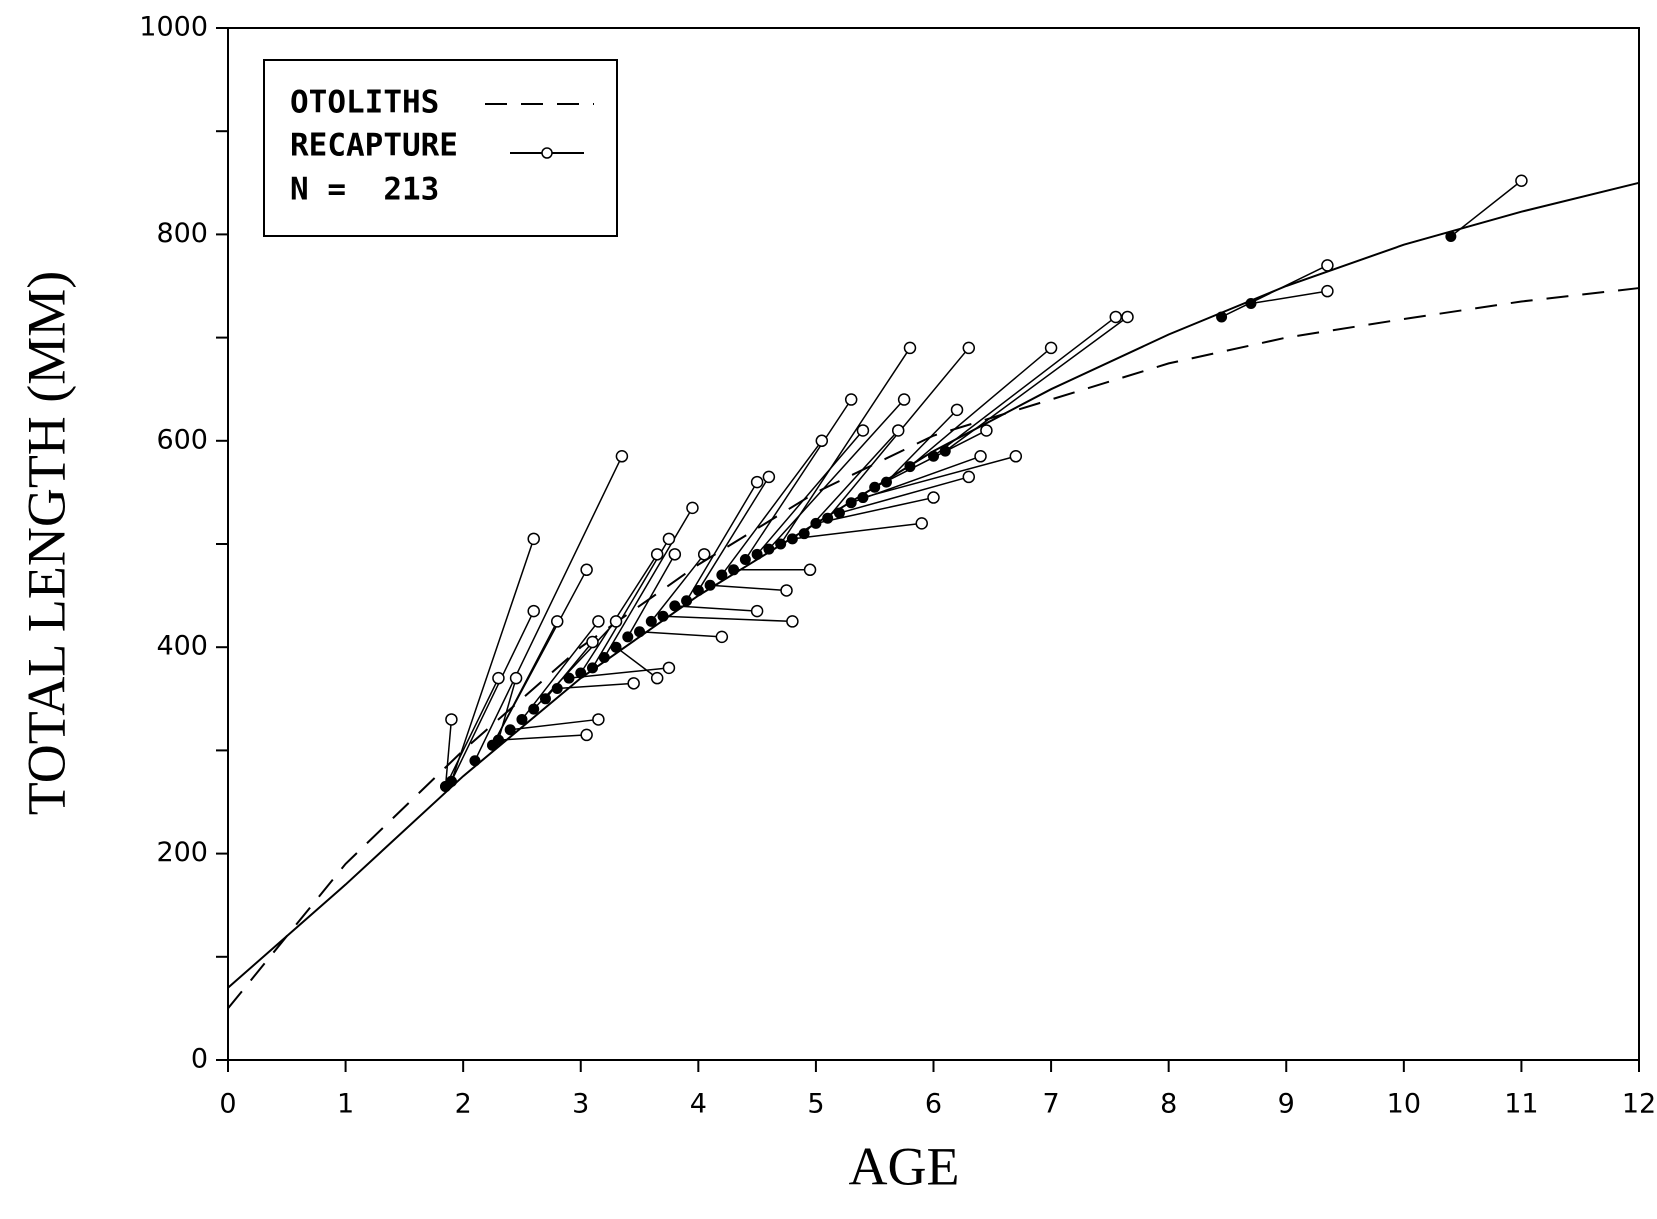  Describe the element at coordinates (364, 190) in the screenshot. I see `legend-note: N = 213` at that location.